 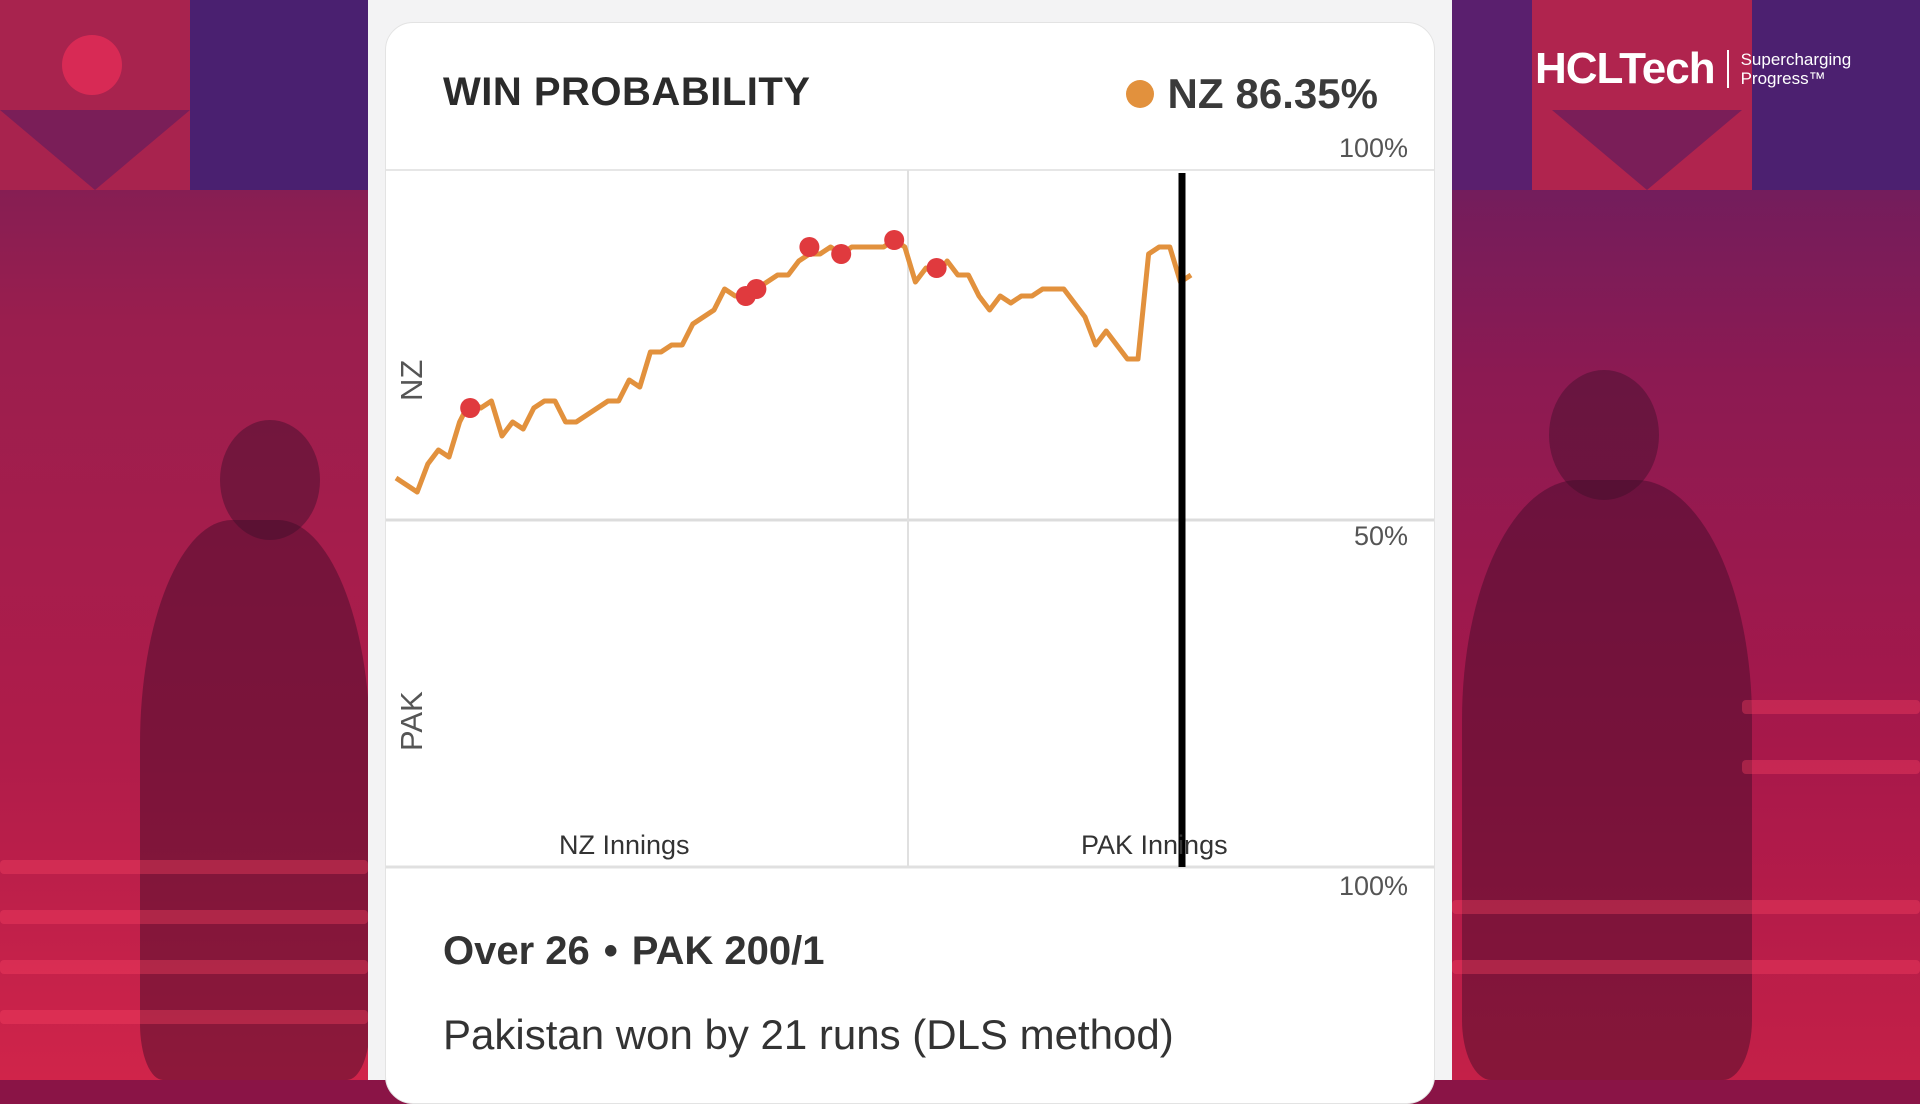 What do you see at coordinates (92, 65) in the screenshot?
I see `background-flag-emblem` at bounding box center [92, 65].